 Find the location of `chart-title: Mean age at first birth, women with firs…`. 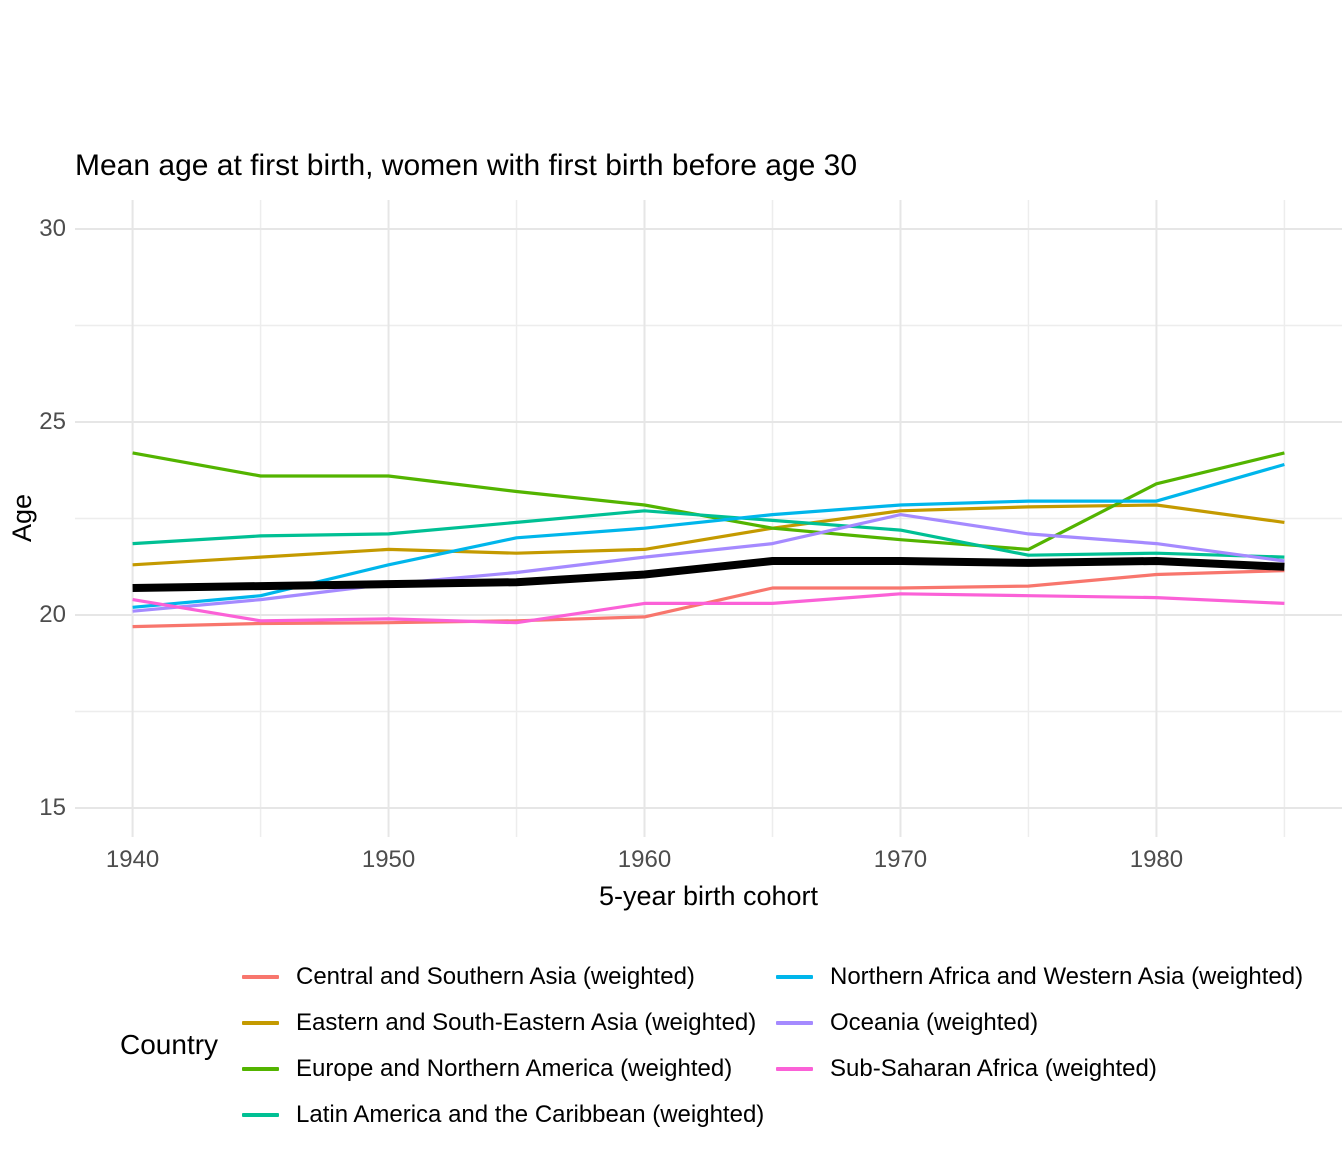

chart-title: Mean age at first birth, women with firs… is located at coordinates (466, 165).